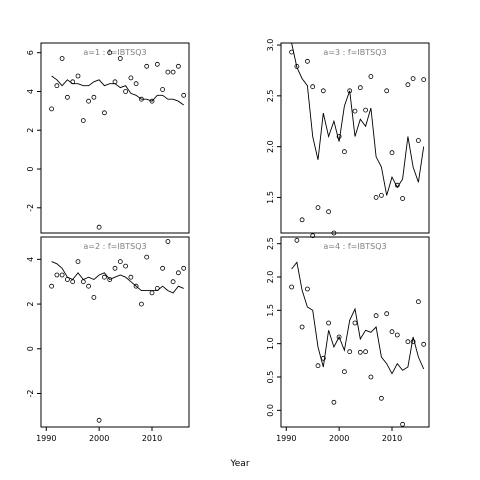  I want to click on panel-2-title: a=3 : f=IBTSQ3, so click(354, 52).